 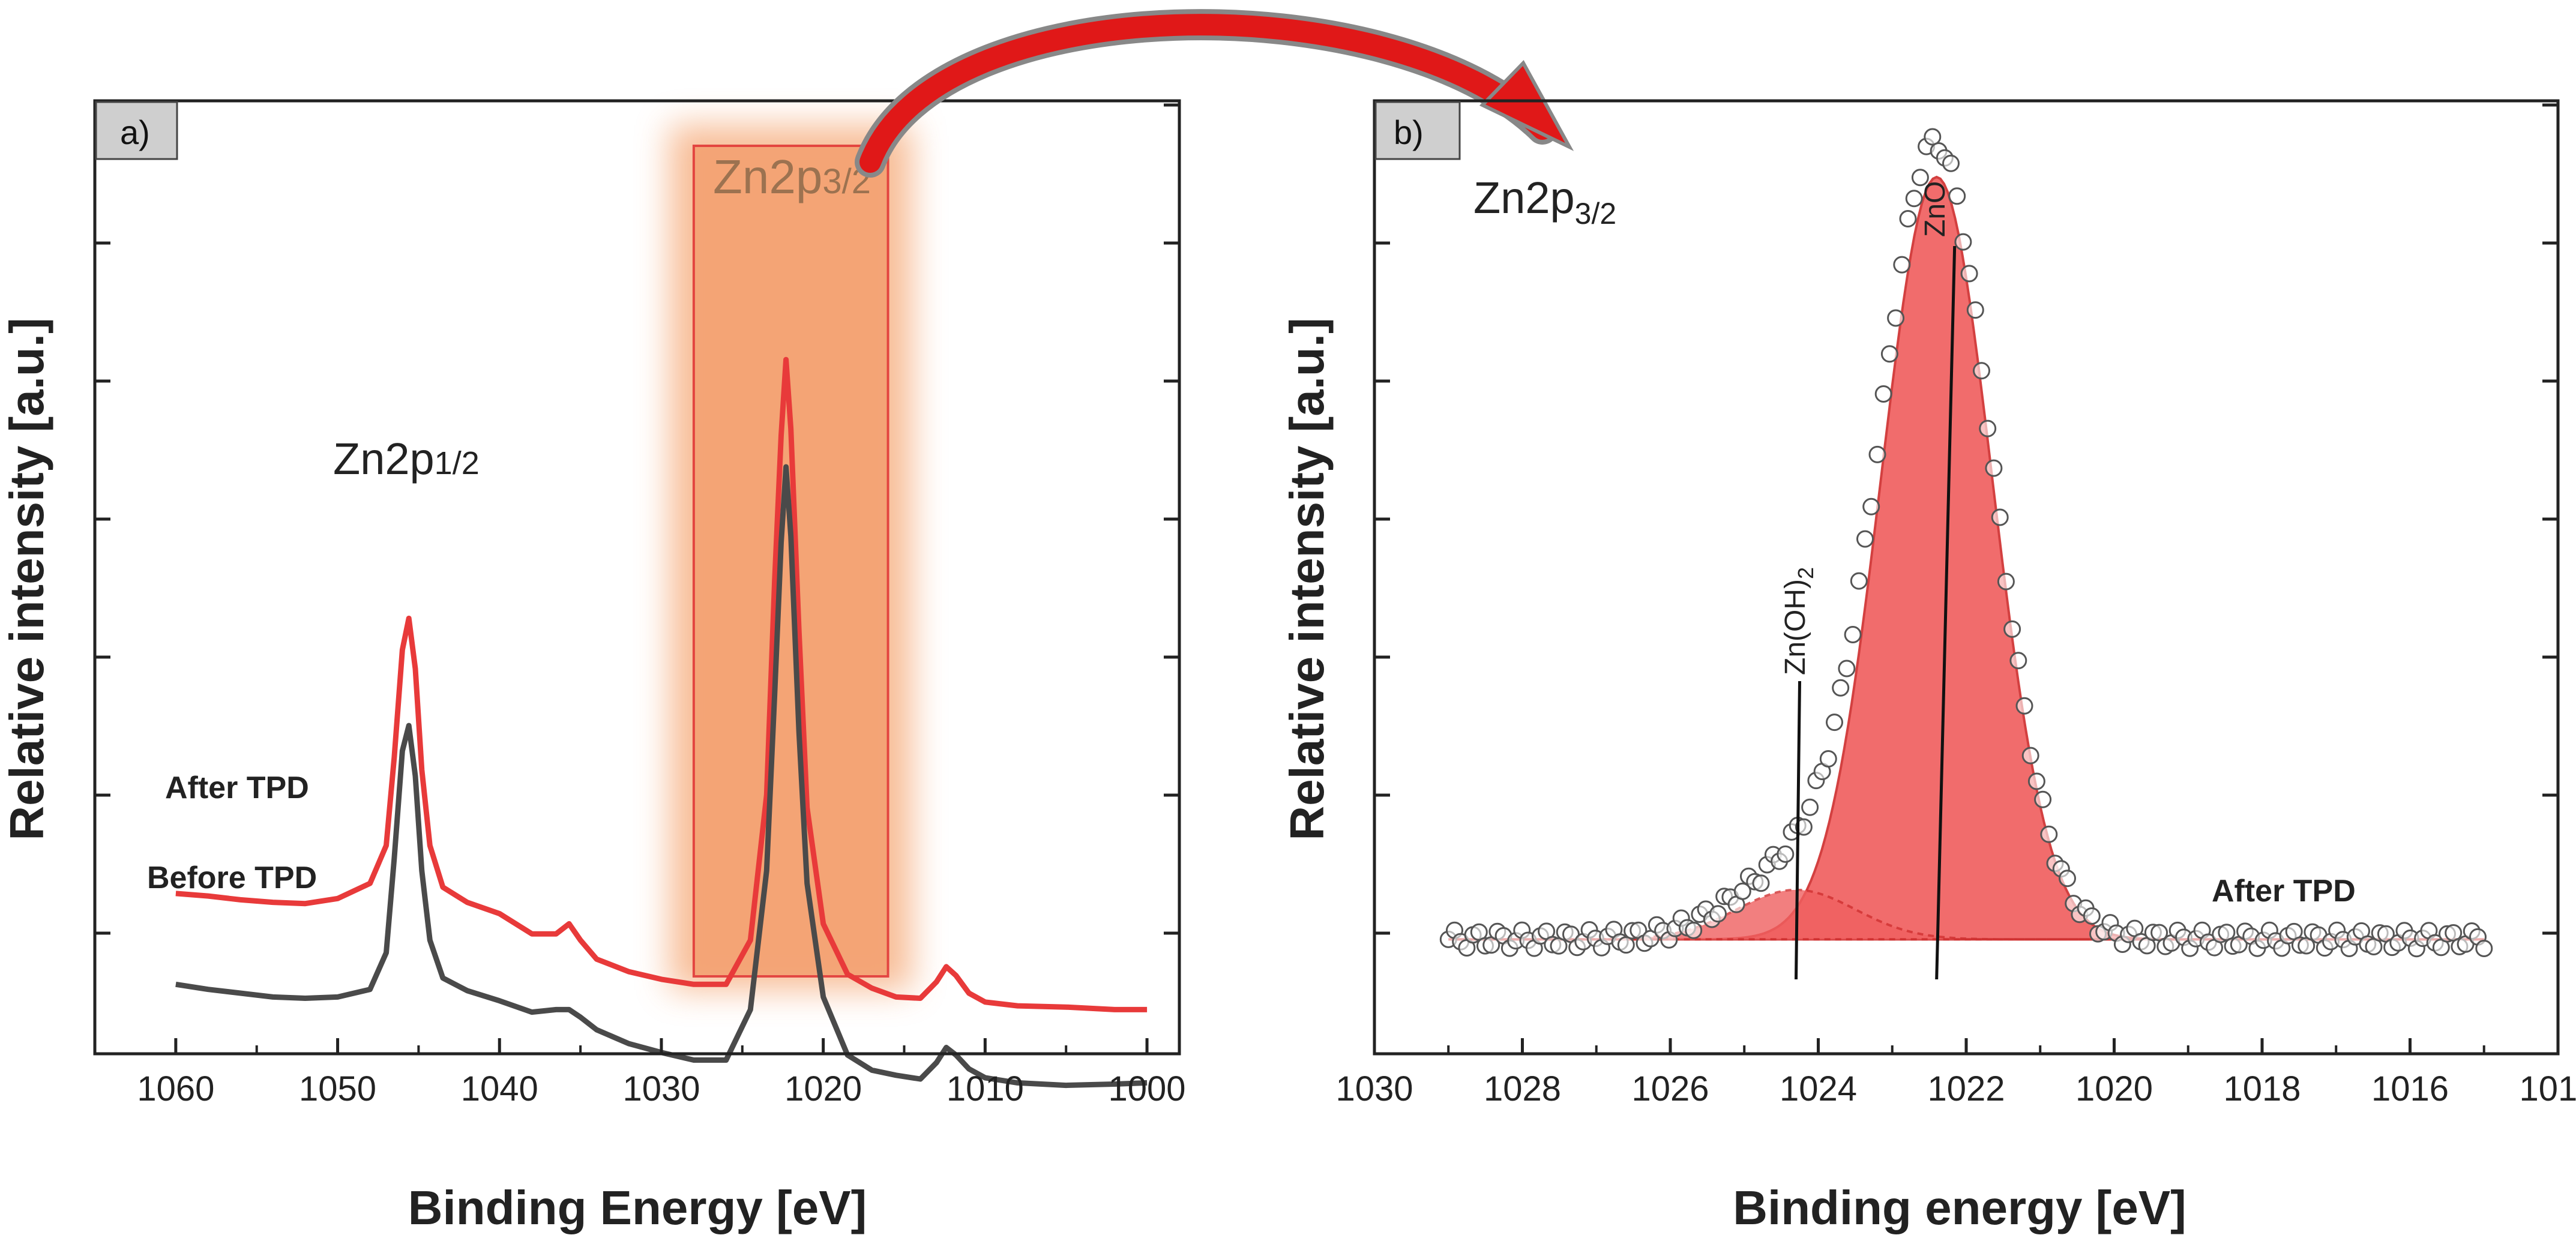 I want to click on x-tick-label: 1014, so click(x=2547, y=1088).